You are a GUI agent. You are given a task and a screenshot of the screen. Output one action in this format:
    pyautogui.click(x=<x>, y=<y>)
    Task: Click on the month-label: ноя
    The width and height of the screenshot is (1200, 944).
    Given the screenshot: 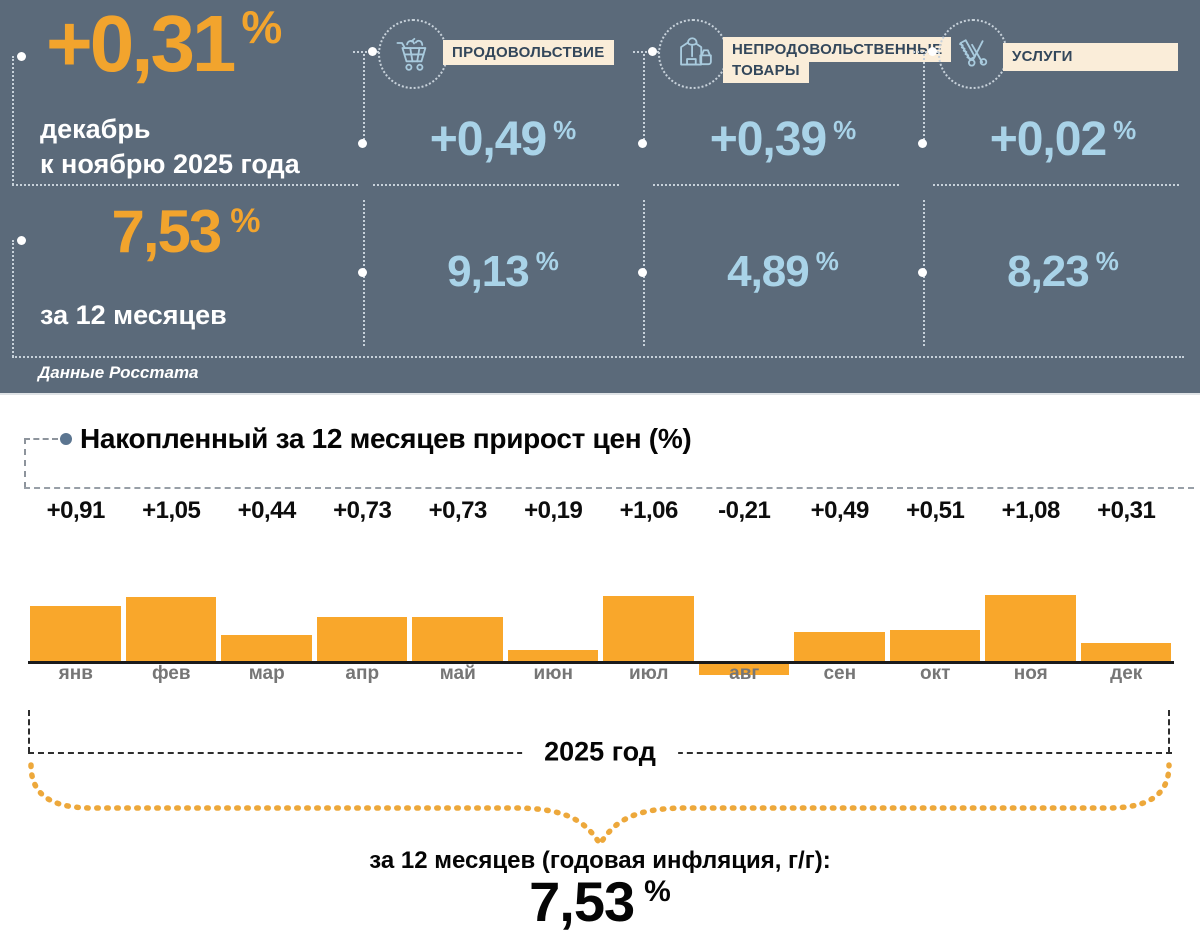 What is the action you would take?
    pyautogui.click(x=1030, y=673)
    